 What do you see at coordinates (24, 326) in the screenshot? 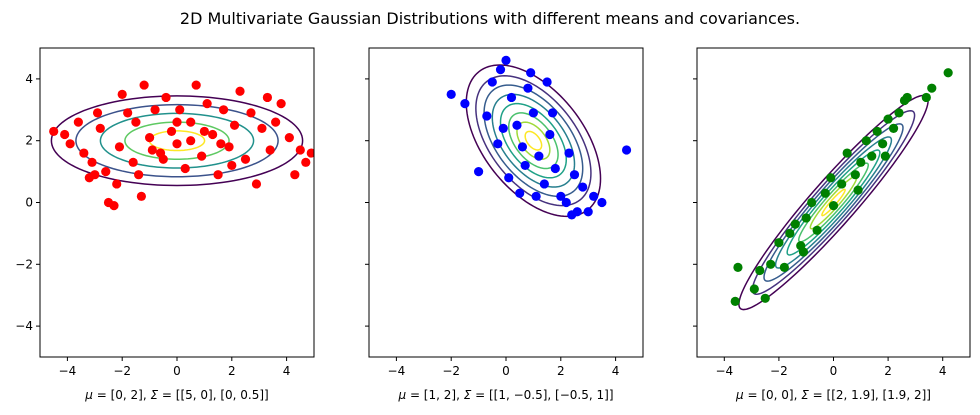
I see `y-tick-label: −4` at bounding box center [24, 326].